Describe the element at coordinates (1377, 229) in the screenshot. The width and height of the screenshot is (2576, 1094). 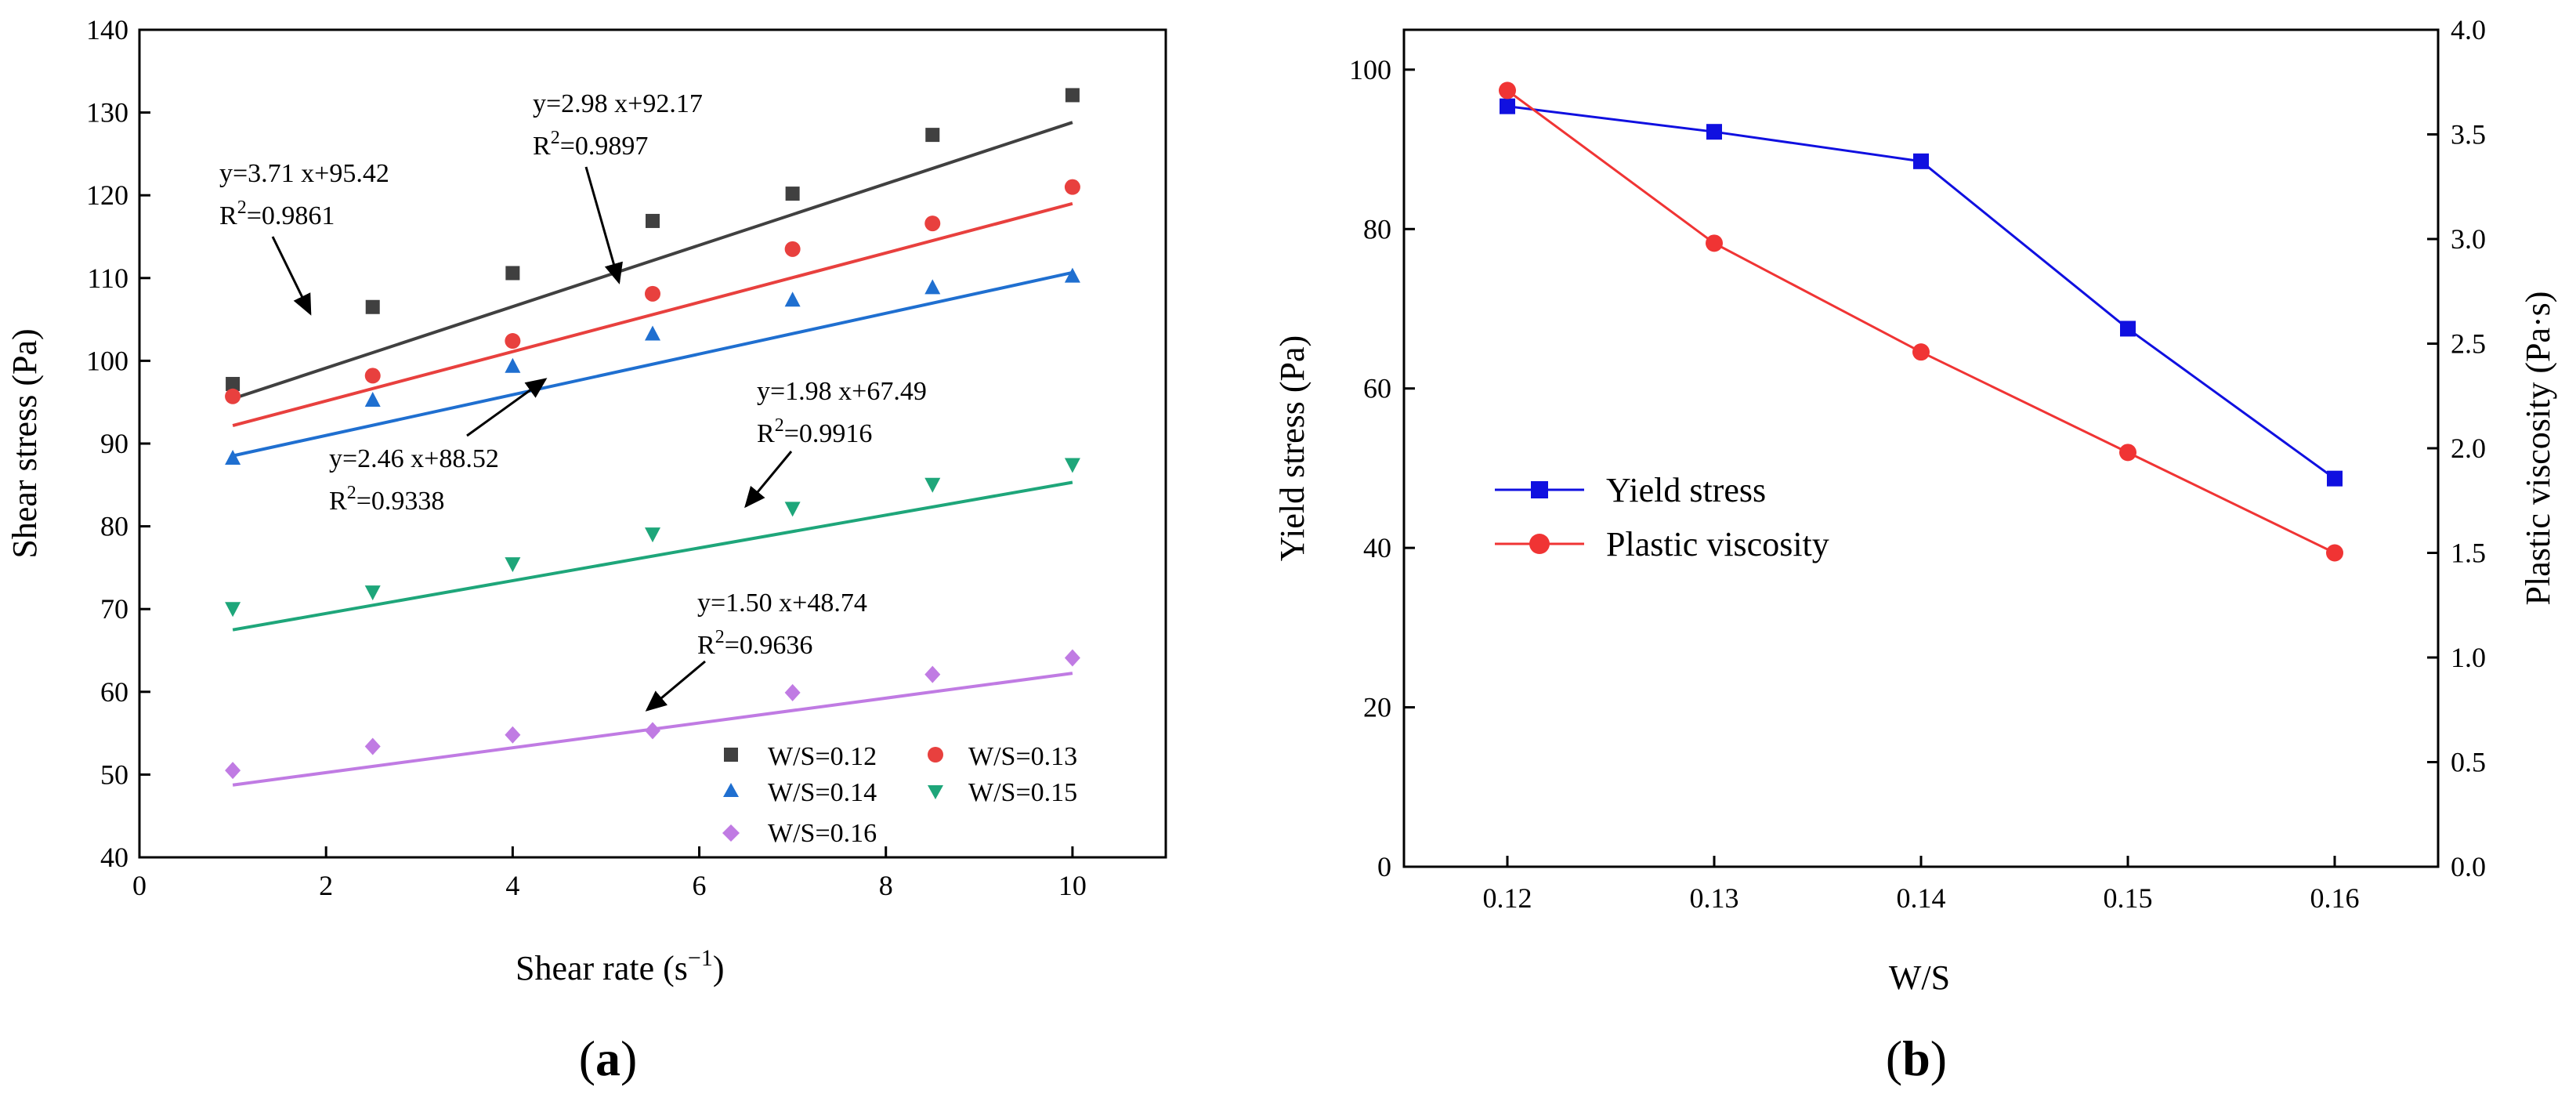
I see `panel-b-left-y-tick-label: 80` at that location.